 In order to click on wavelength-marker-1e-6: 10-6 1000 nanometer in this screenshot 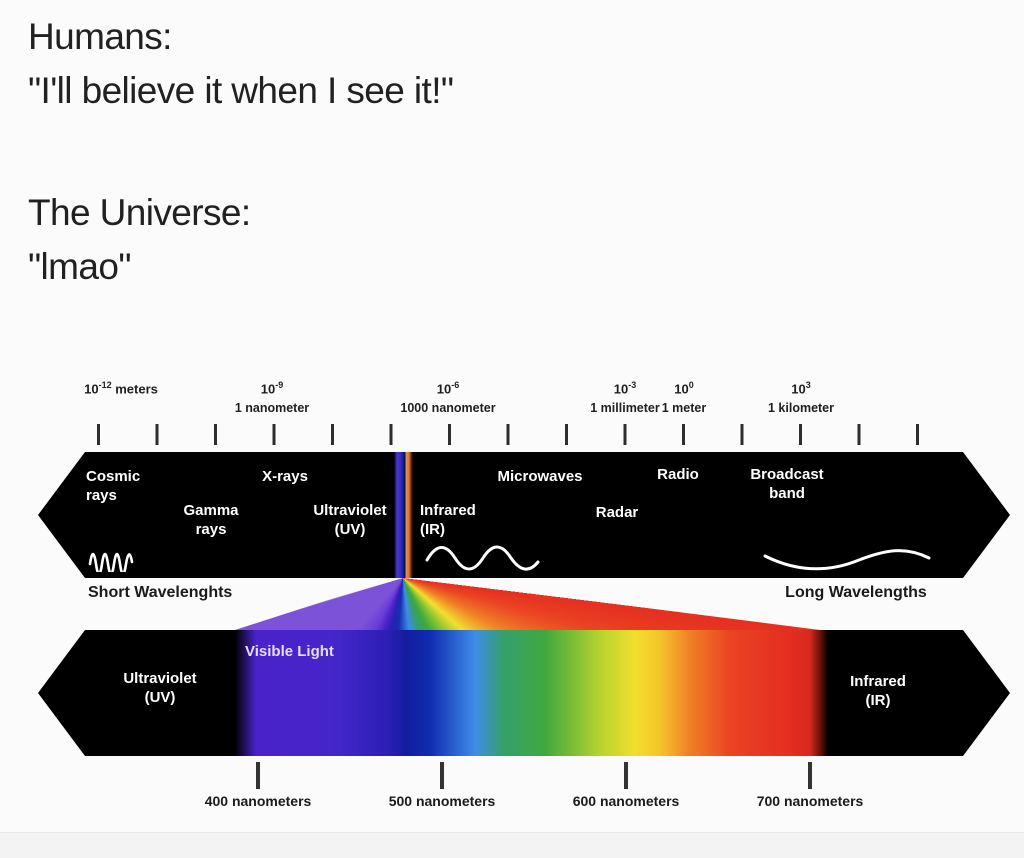, I will do `click(448, 397)`.